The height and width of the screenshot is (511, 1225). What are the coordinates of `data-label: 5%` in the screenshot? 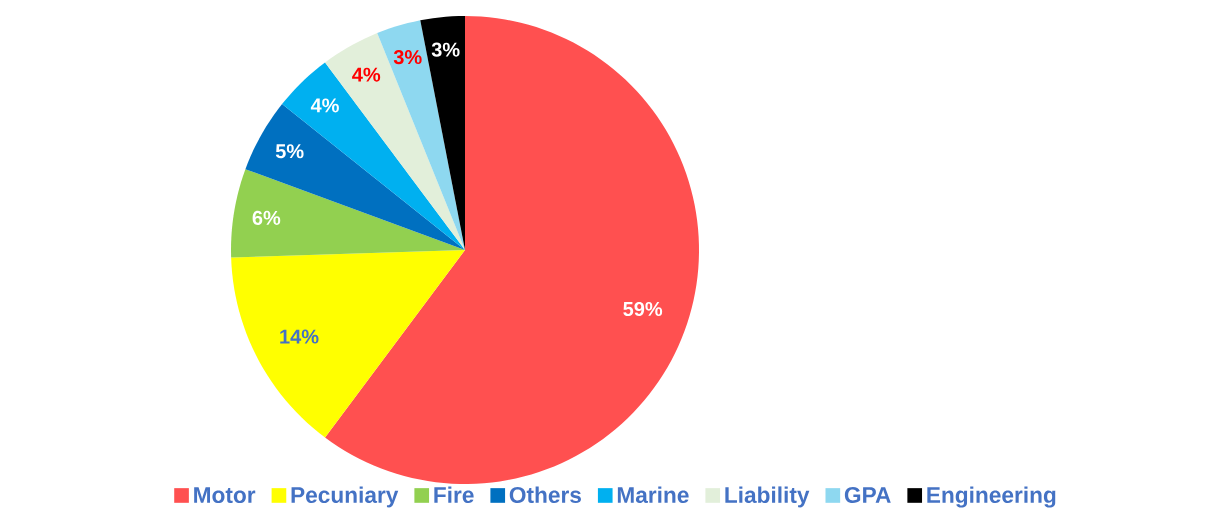 It's located at (289, 151).